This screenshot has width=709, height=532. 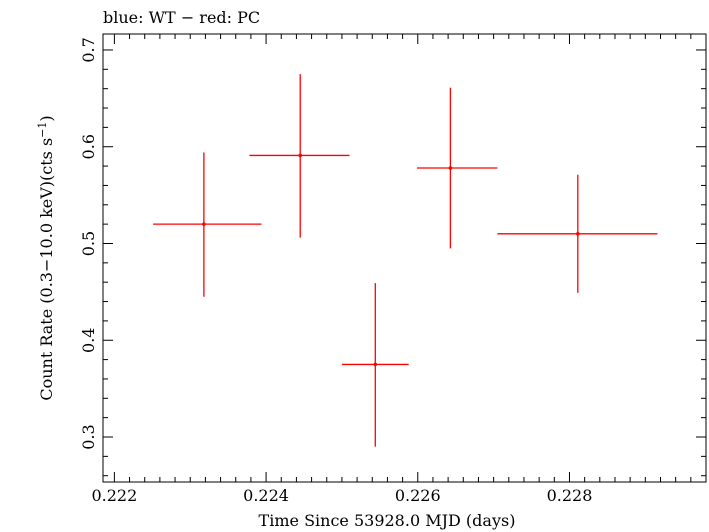 I want to click on chart-title: blue: WT − red: PC, so click(x=181, y=17).